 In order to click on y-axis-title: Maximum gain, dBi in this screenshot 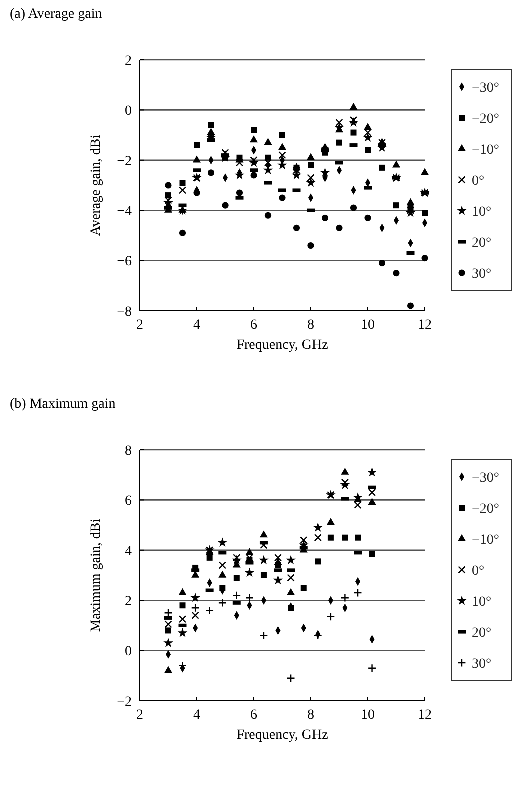, I will do `click(96, 575)`.